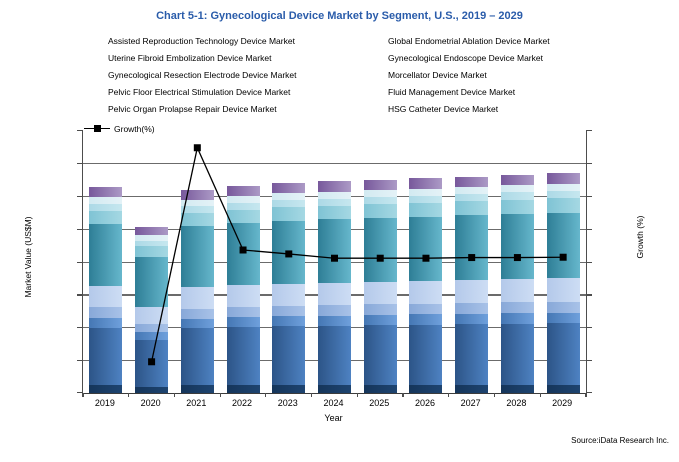 Image resolution: width=679 pixels, height=462 pixels. I want to click on stacked-bar-2026, so click(426, 285).